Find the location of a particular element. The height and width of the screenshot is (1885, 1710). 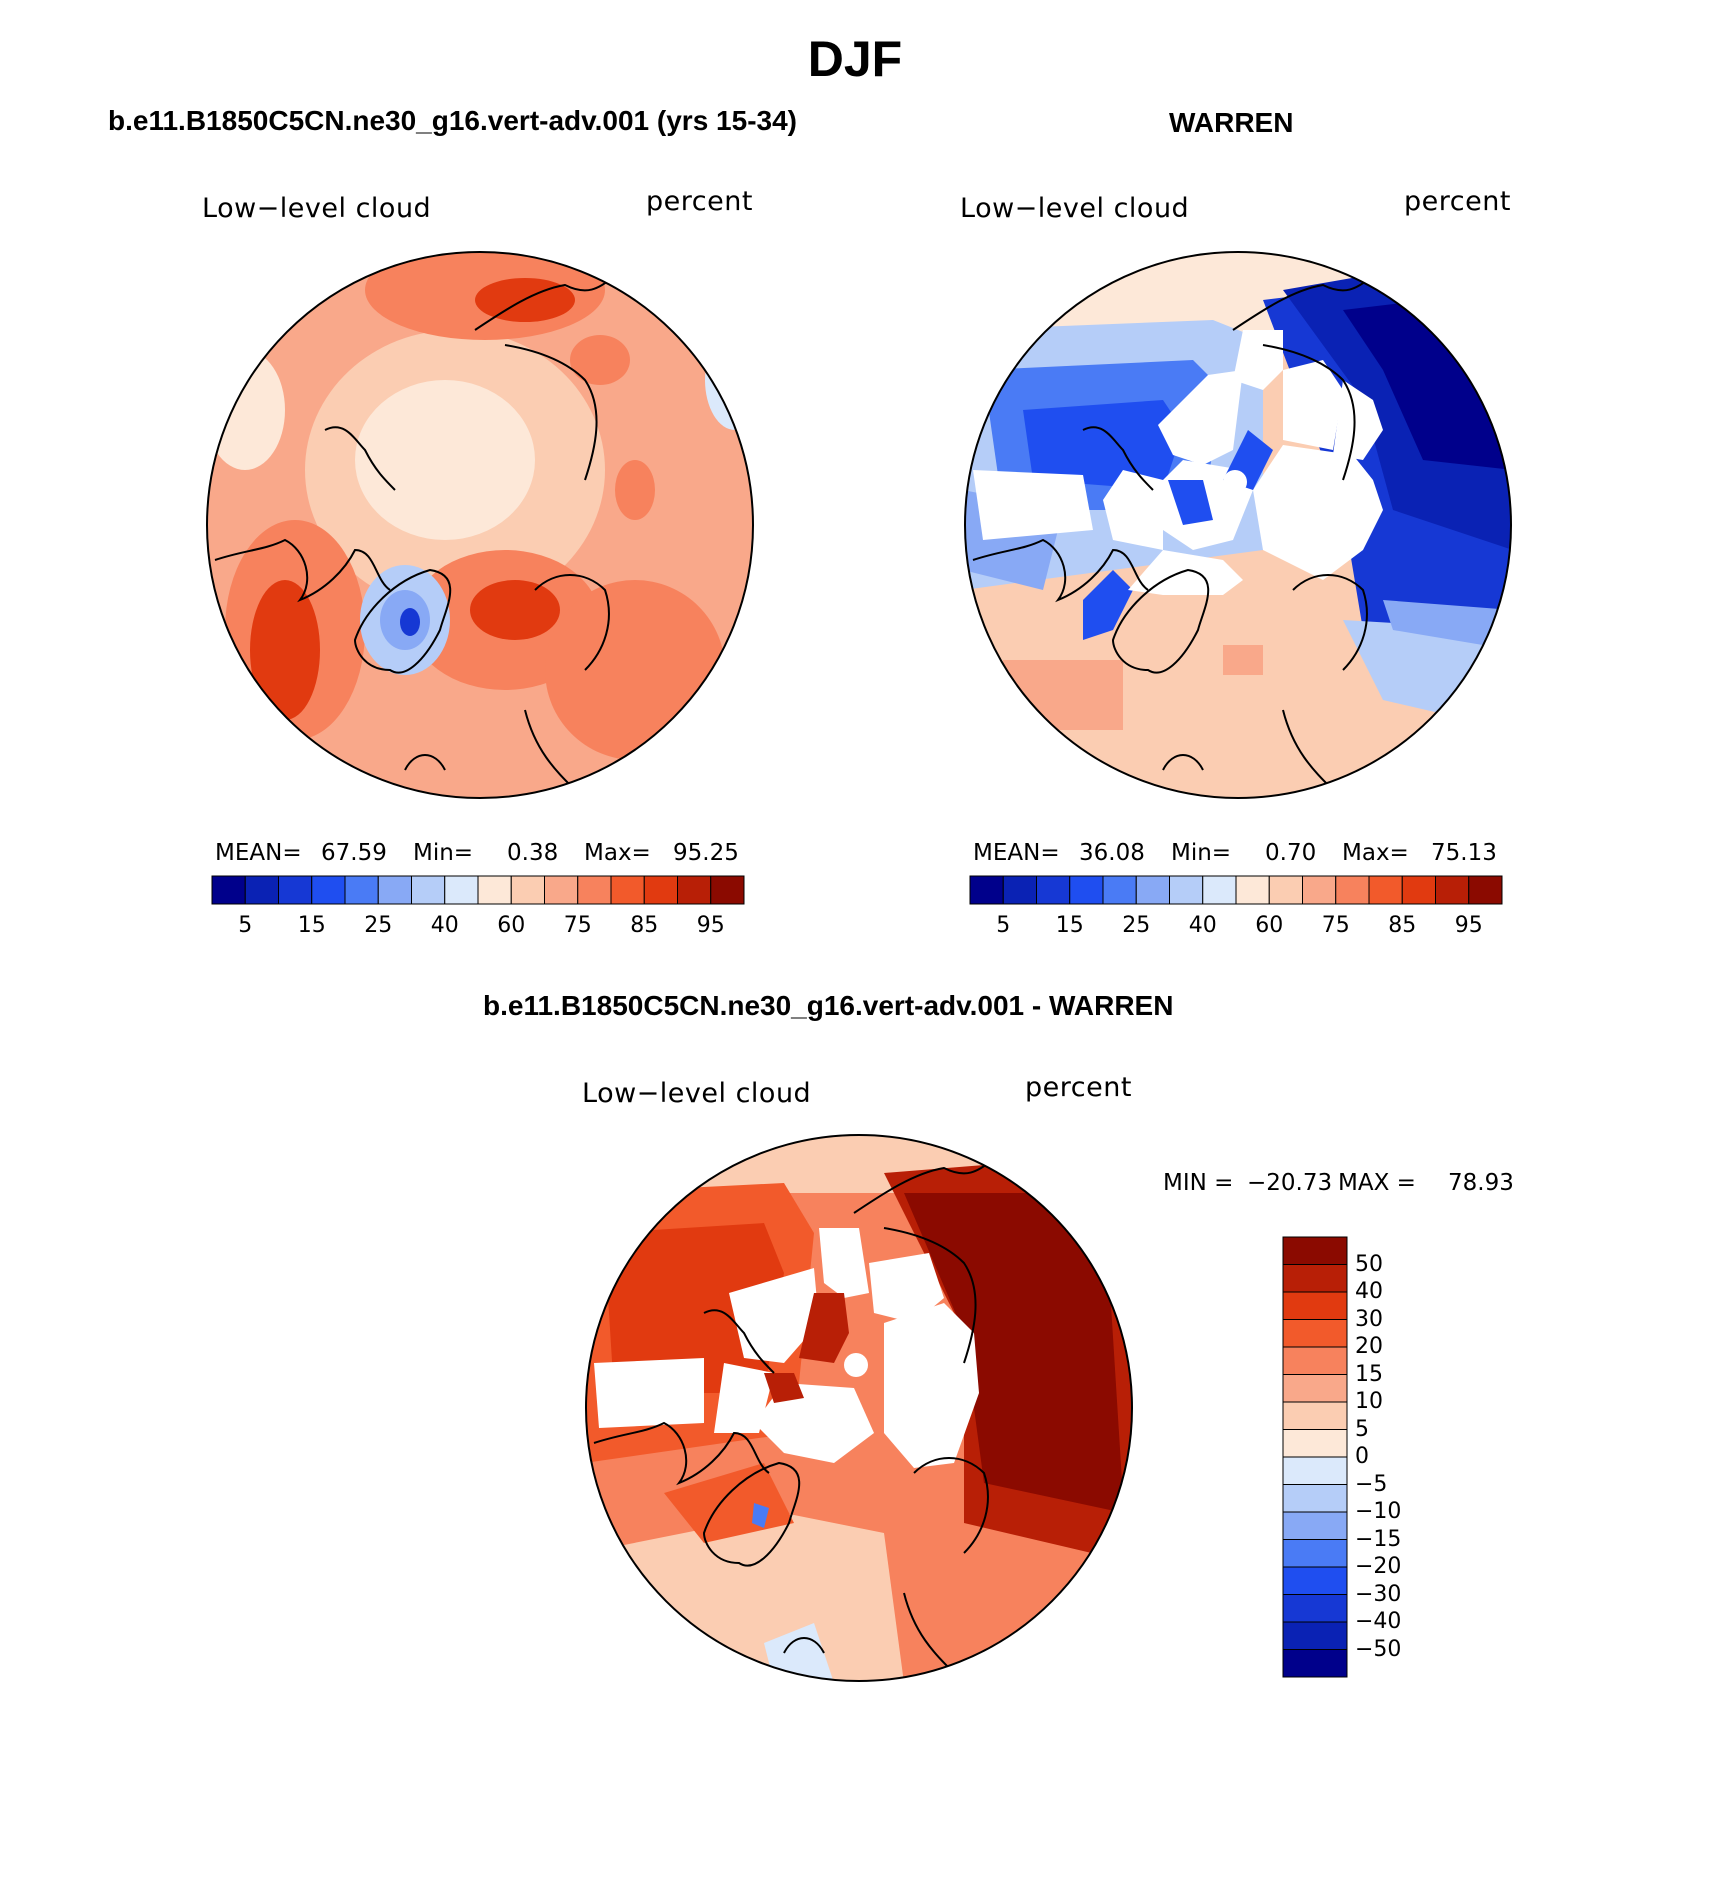

panel-model-colorbar-tick-label: 5 is located at coordinates (245, 925).